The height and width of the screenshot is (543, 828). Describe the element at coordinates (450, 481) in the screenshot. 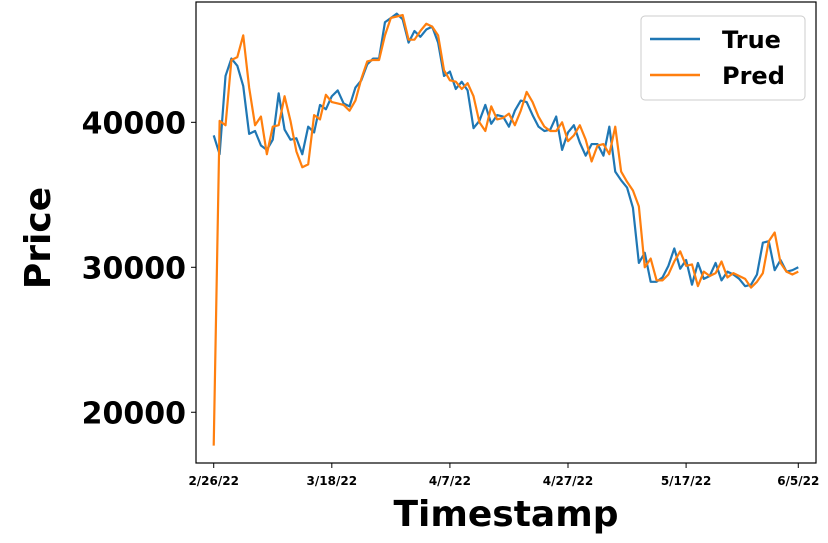

I see `x-tick-label: 4/7/22` at that location.